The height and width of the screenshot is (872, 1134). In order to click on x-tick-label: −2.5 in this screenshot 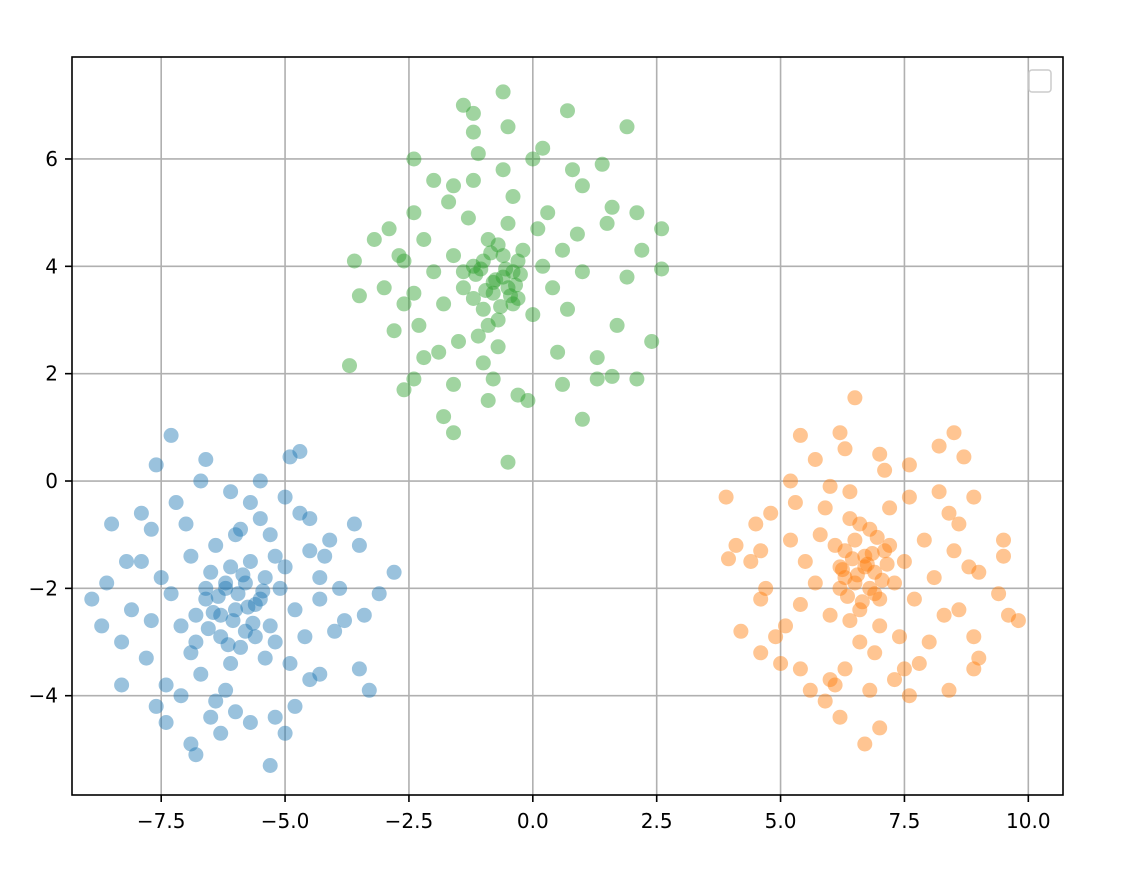, I will do `click(409, 821)`.